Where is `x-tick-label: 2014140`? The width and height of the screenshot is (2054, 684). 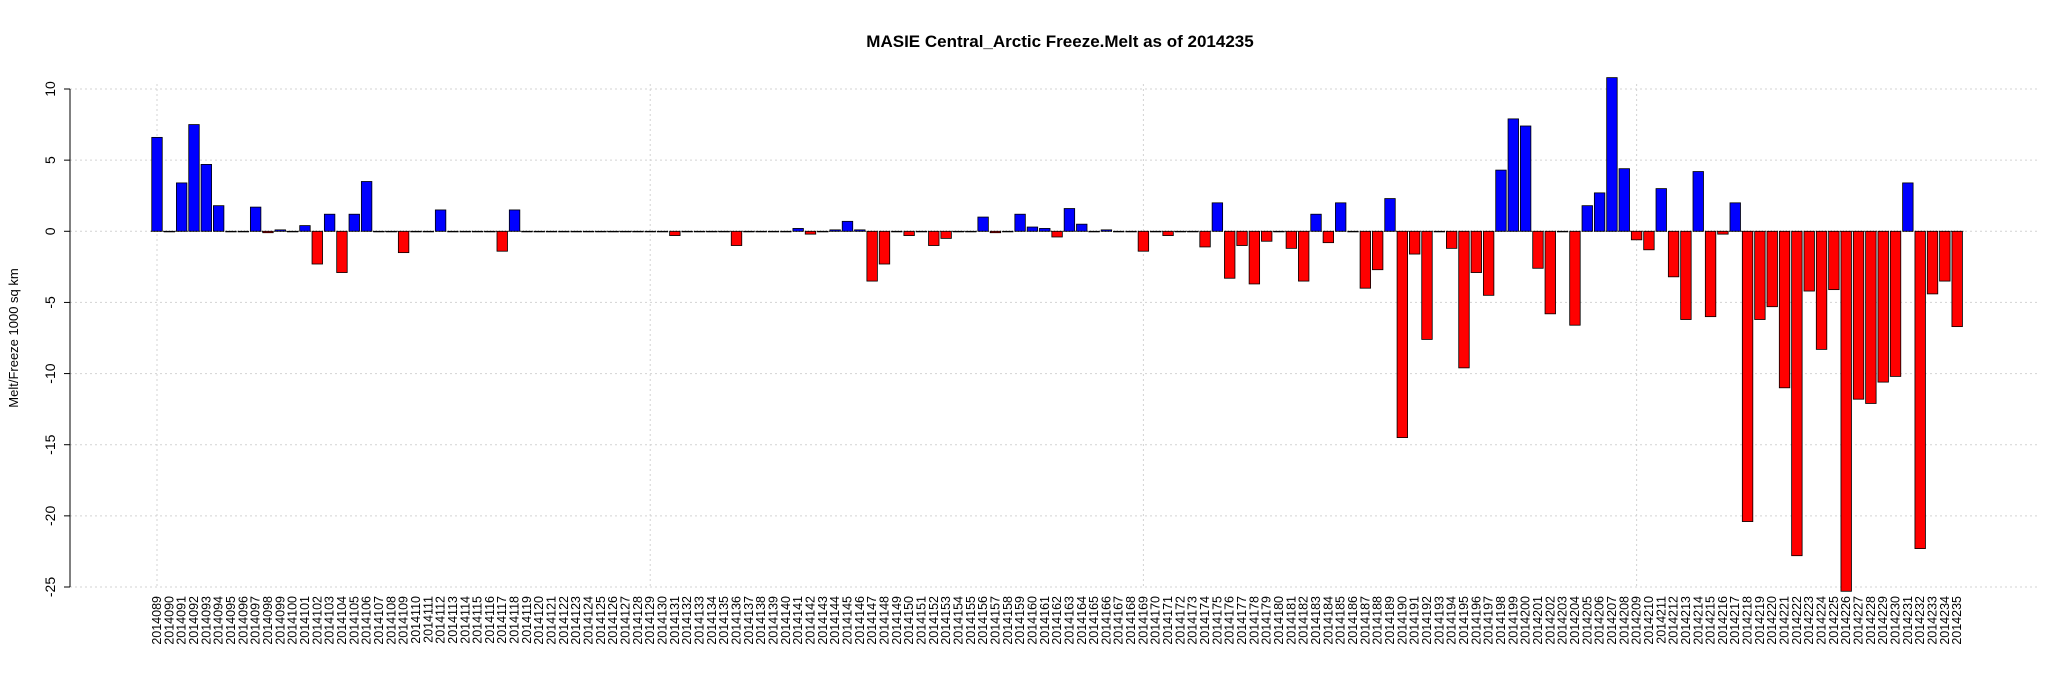 x-tick-label: 2014140 is located at coordinates (786, 620).